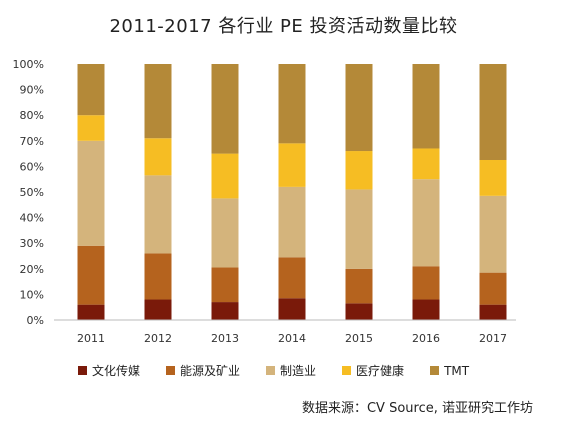 The height and width of the screenshot is (431, 567). Describe the element at coordinates (426, 223) in the screenshot. I see `bar-segment-2016-s2` at that location.